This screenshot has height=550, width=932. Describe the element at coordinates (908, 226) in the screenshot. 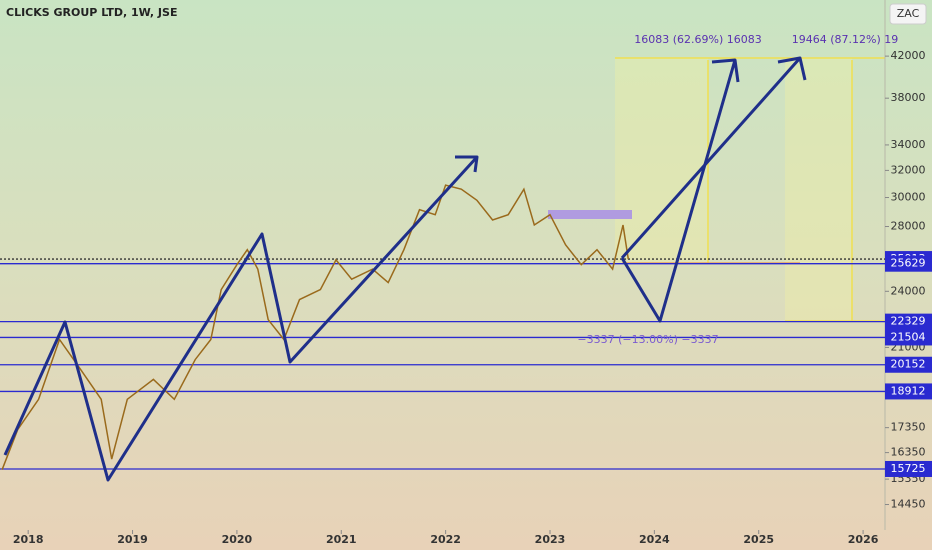

I see `y-tick-label: 28000` at that location.